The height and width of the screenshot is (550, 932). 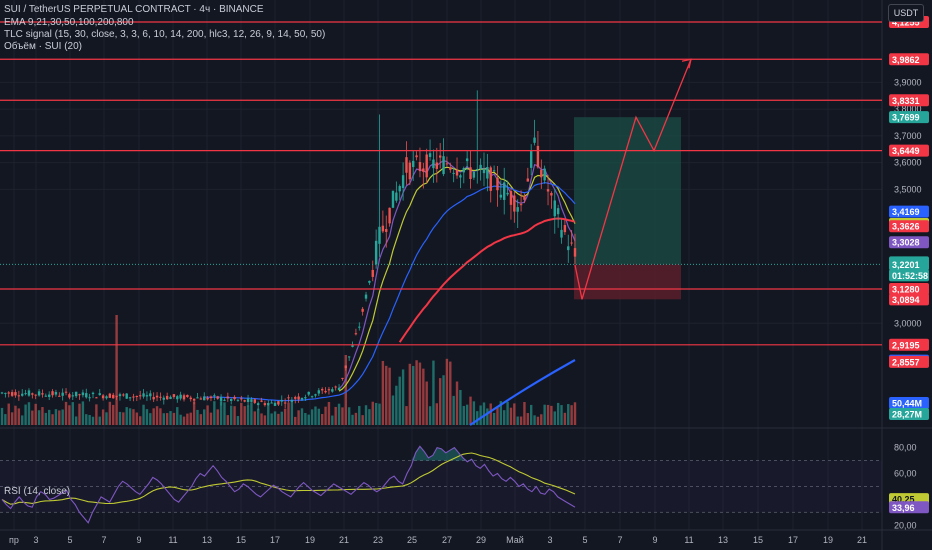 I want to click on rsi-tick-label: 80,00, so click(x=905, y=448).